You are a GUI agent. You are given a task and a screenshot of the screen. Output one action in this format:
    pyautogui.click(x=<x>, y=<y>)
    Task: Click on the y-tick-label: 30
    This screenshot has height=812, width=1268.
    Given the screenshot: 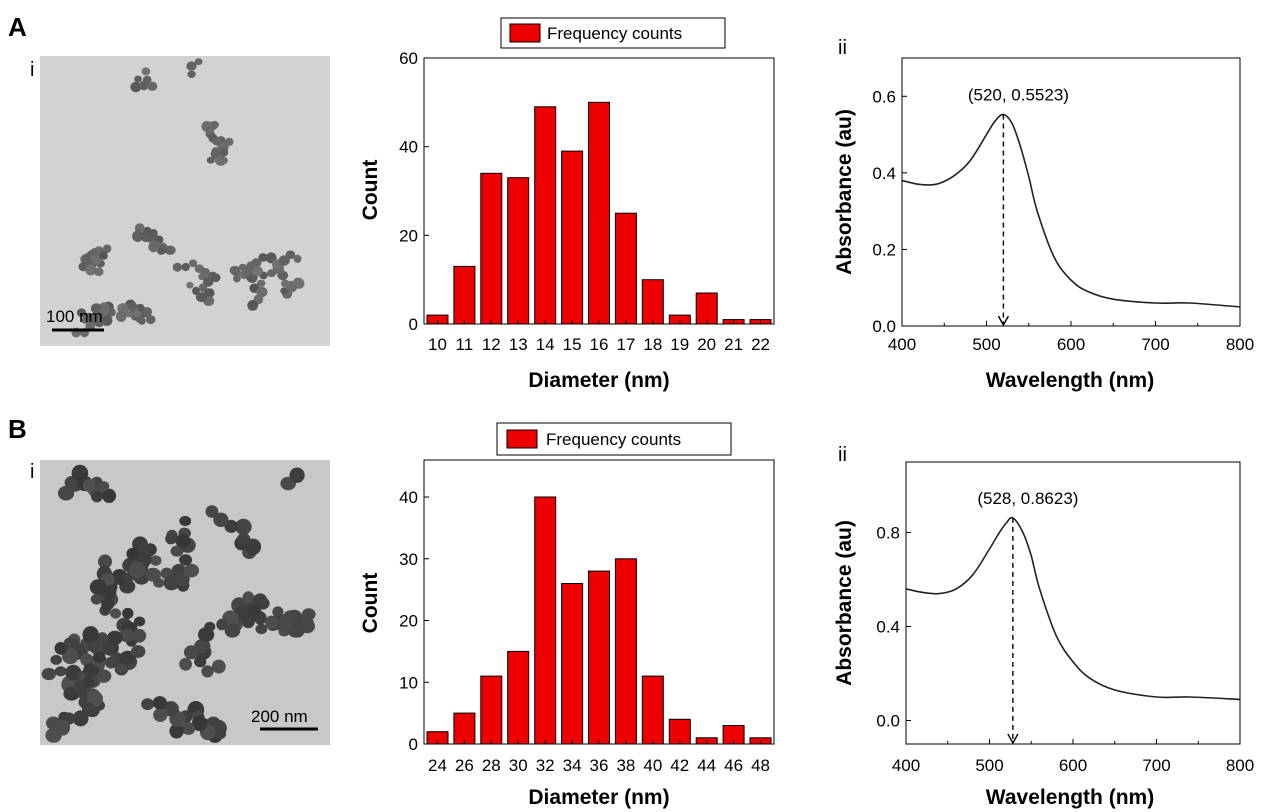 What is the action you would take?
    pyautogui.click(x=408, y=559)
    